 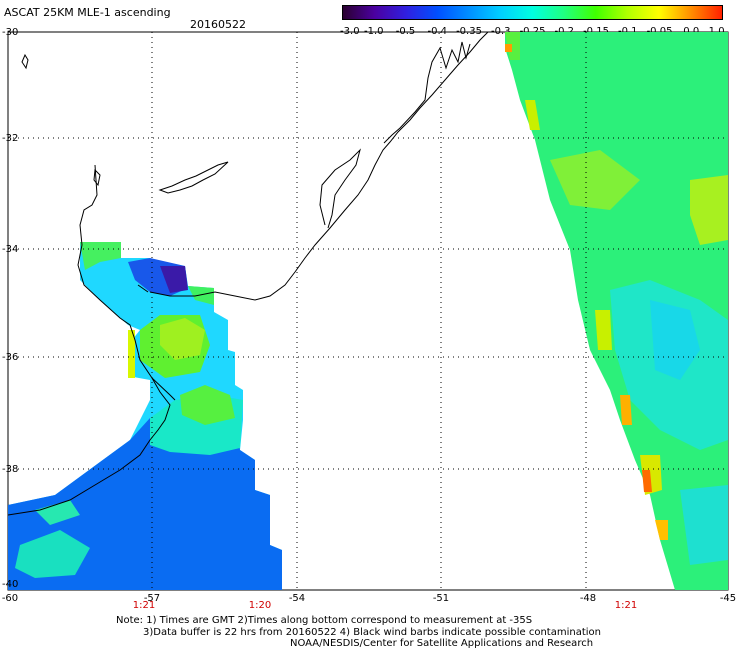 What do you see at coordinates (10, 598) in the screenshot?
I see `lon-label: -60` at bounding box center [10, 598].